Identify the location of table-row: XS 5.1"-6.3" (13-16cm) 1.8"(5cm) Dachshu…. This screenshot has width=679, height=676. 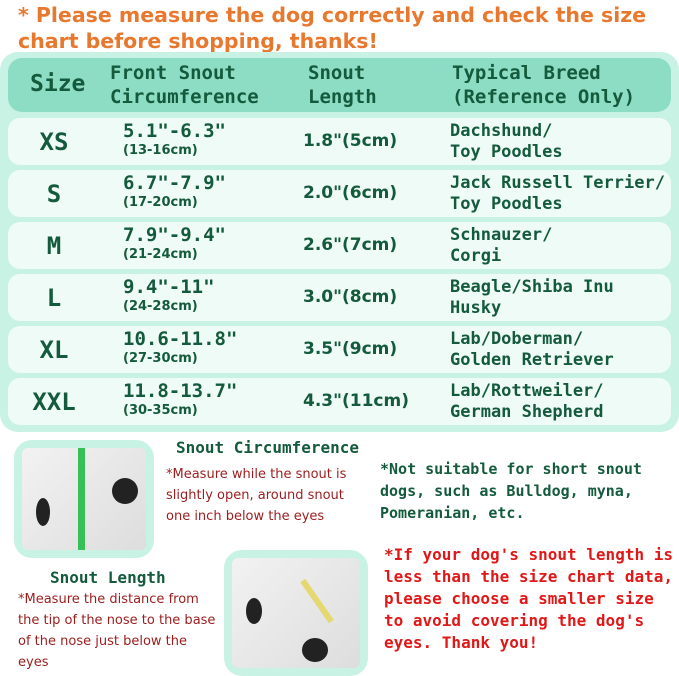
(339, 141).